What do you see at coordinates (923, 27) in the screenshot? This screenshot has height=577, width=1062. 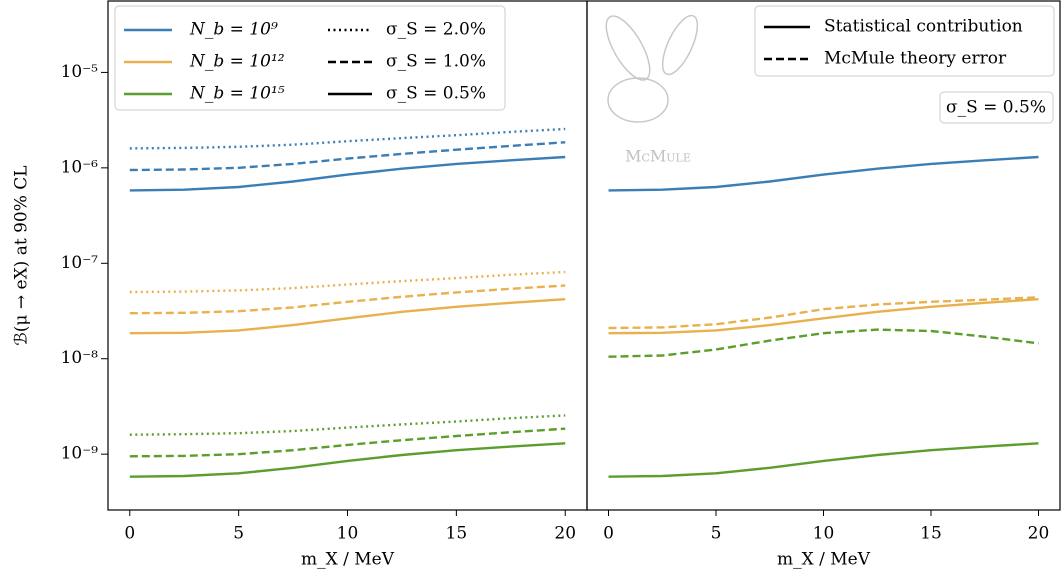 I see `legend-label: Statistical contribution` at bounding box center [923, 27].